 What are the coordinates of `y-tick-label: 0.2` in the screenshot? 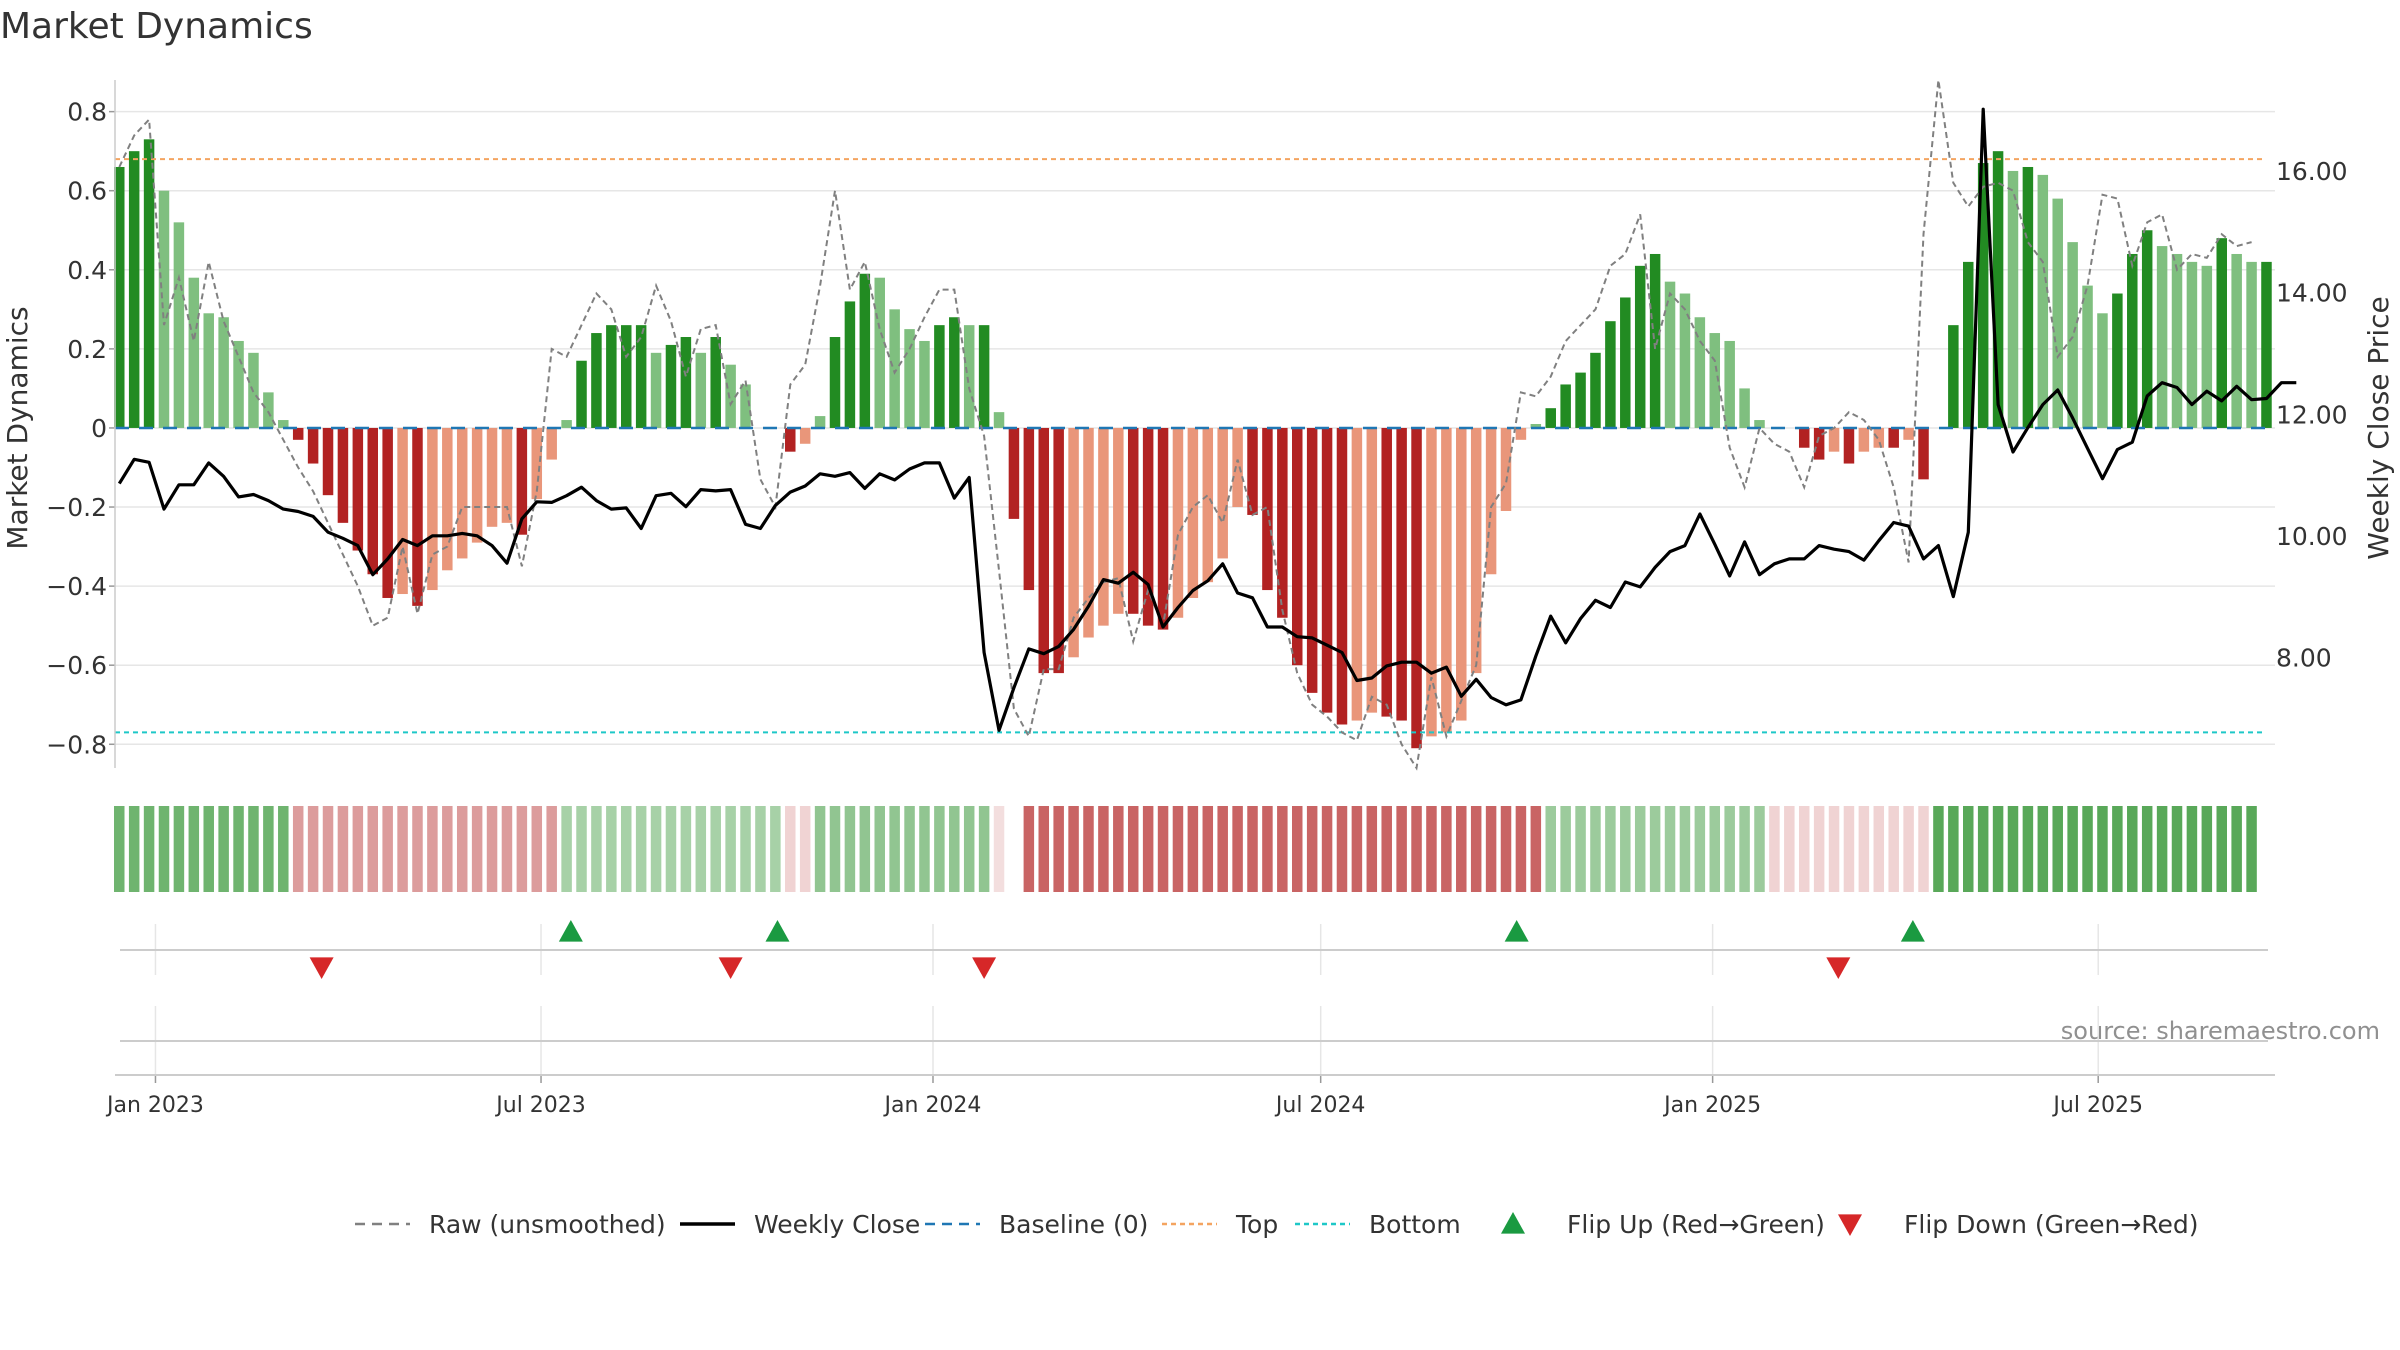 It's located at (87, 349).